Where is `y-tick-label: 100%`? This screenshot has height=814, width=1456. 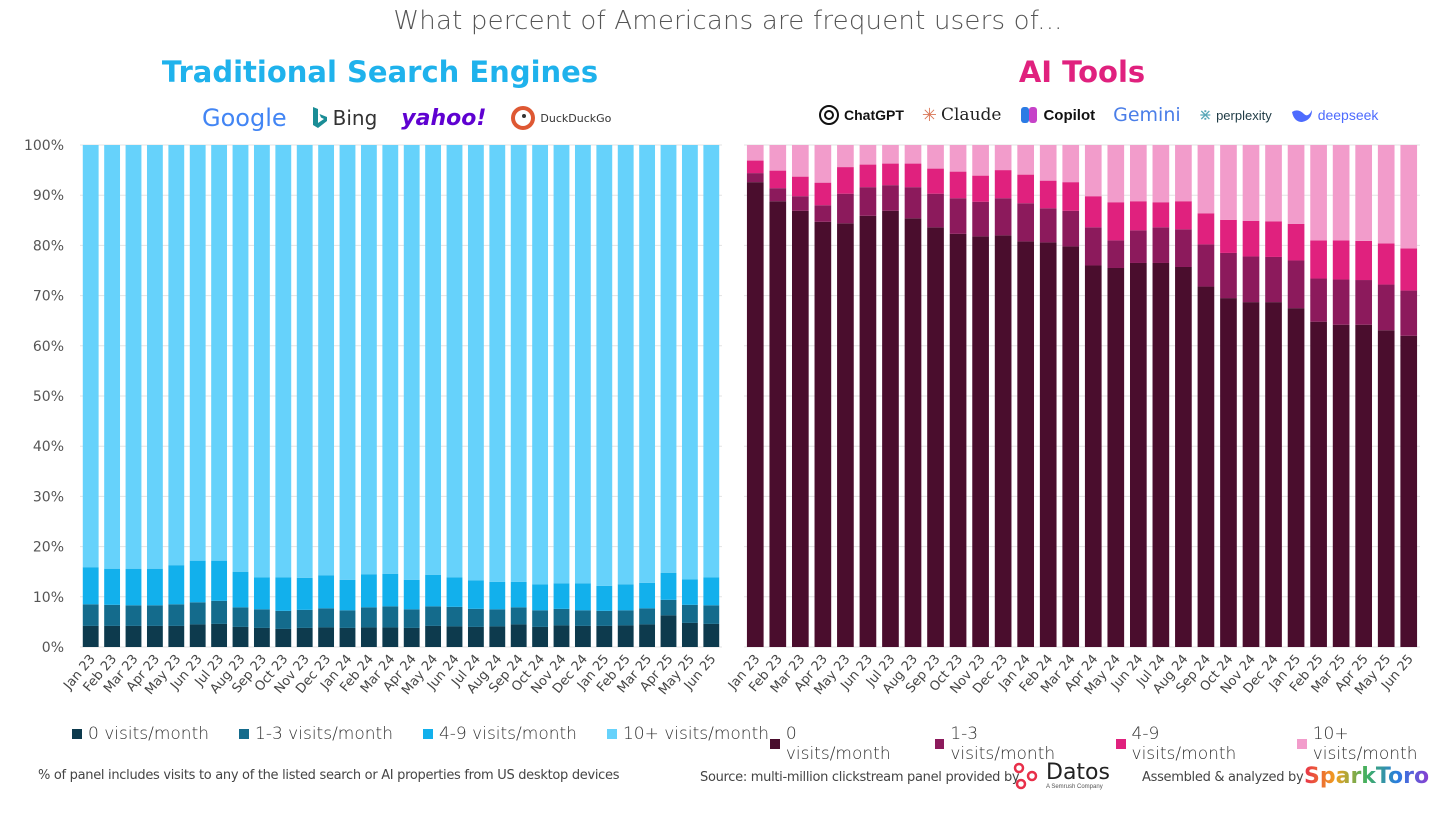
y-tick-label: 100% is located at coordinates (44, 146).